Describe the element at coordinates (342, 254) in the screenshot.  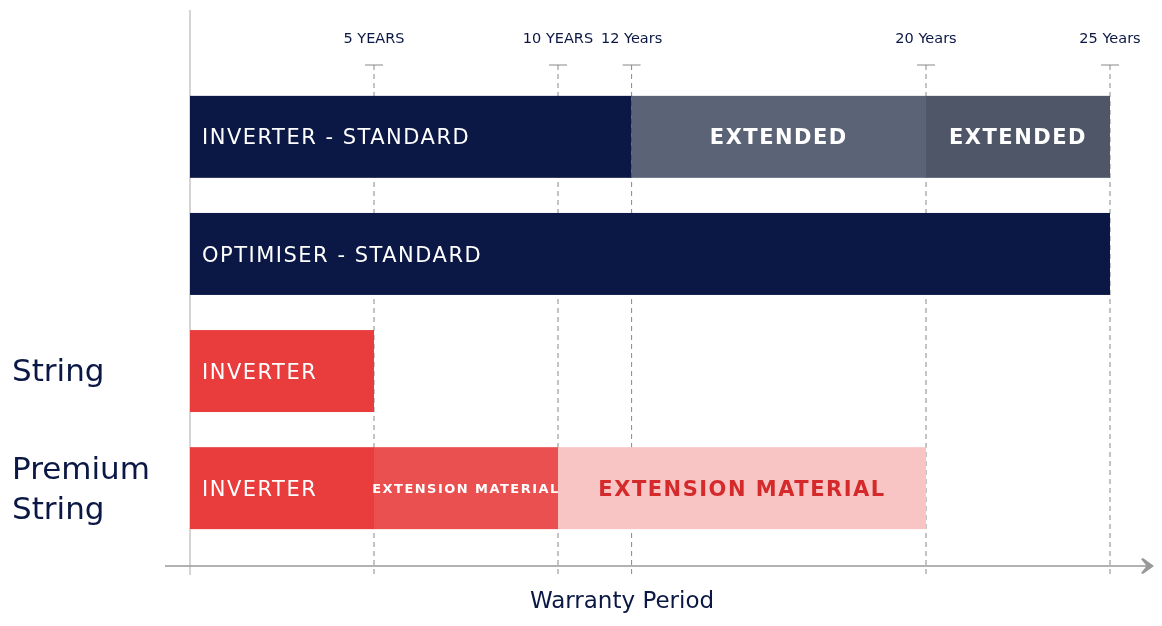
I see `data-label: OPTIMISER - STANDARD` at that location.